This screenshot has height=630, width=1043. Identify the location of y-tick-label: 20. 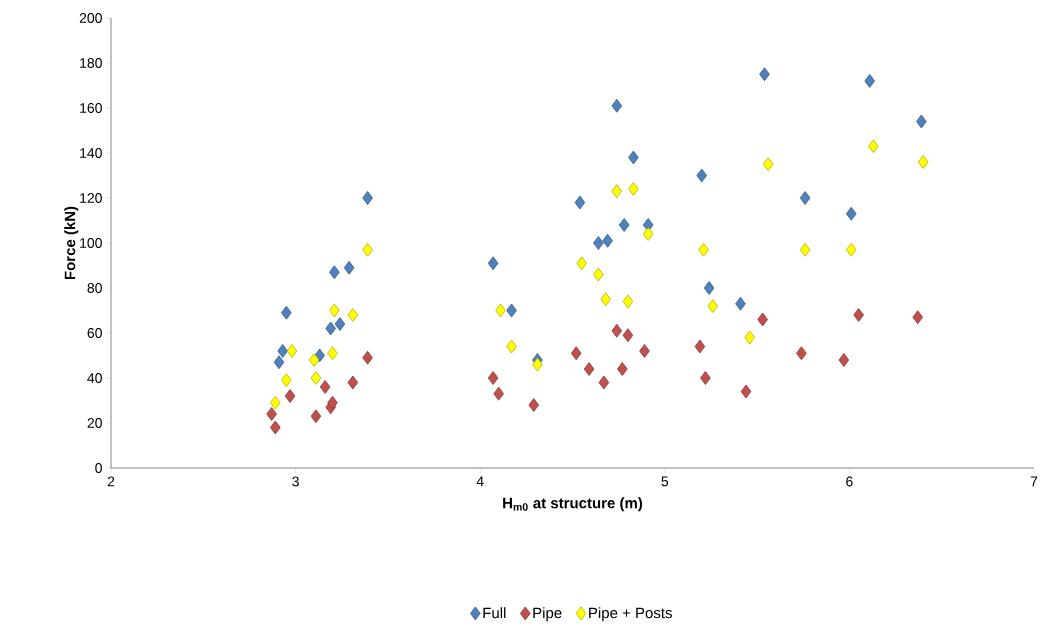
(94, 423).